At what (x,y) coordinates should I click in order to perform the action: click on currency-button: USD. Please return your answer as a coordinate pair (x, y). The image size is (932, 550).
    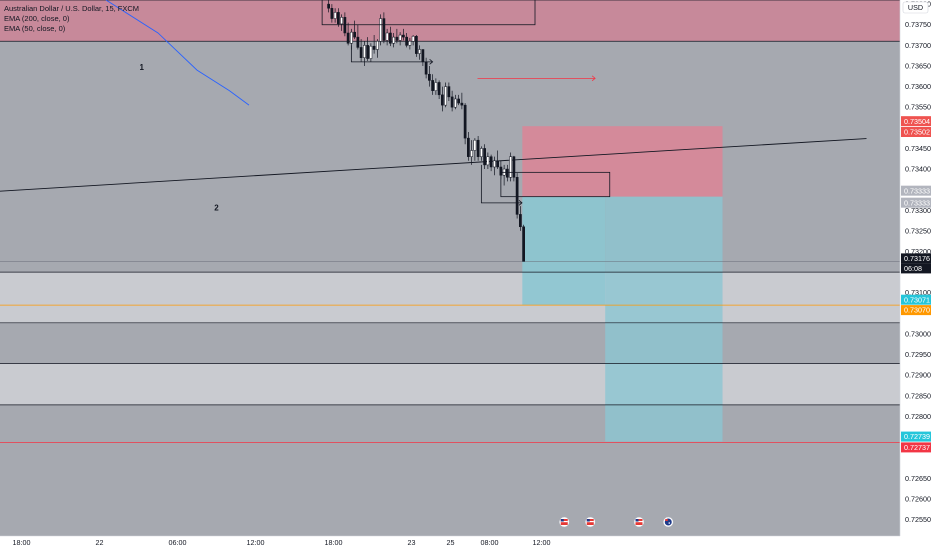
    Looking at the image, I should click on (915, 7).